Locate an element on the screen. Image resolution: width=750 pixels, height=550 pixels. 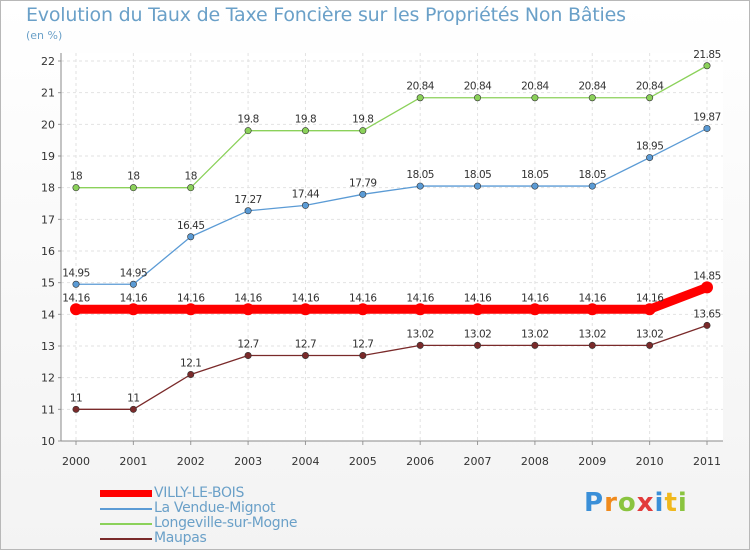
x-tick-label: 2003 is located at coordinates (248, 461).